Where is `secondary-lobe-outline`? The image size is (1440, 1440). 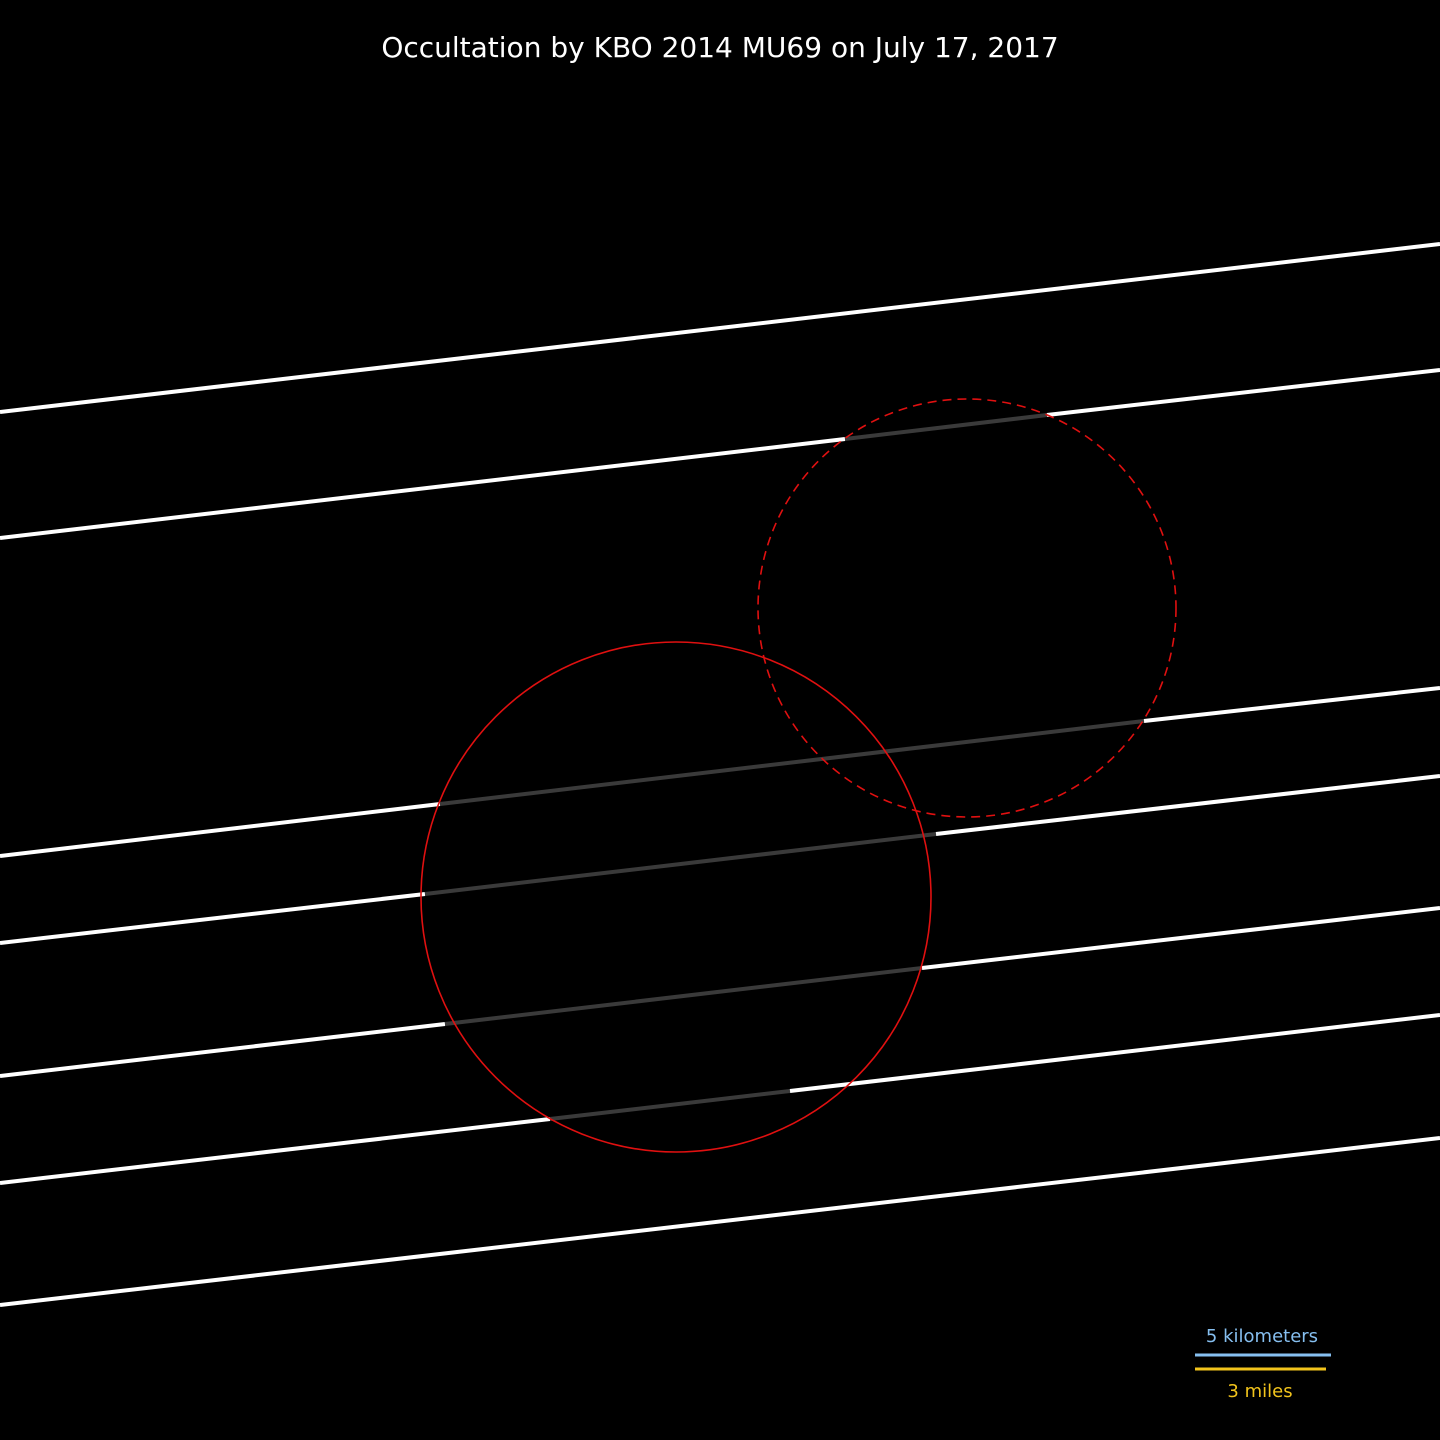 secondary-lobe-outline is located at coordinates (967, 608).